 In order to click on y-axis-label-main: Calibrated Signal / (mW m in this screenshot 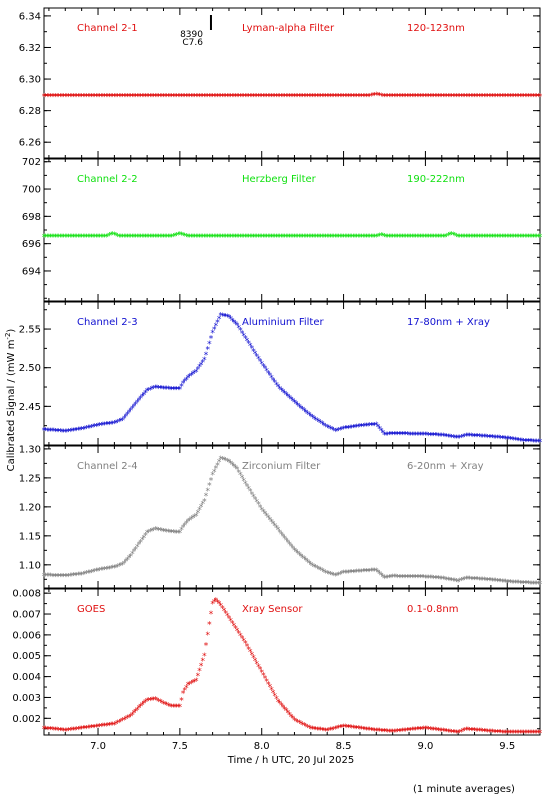, I will do `click(11, 406)`.